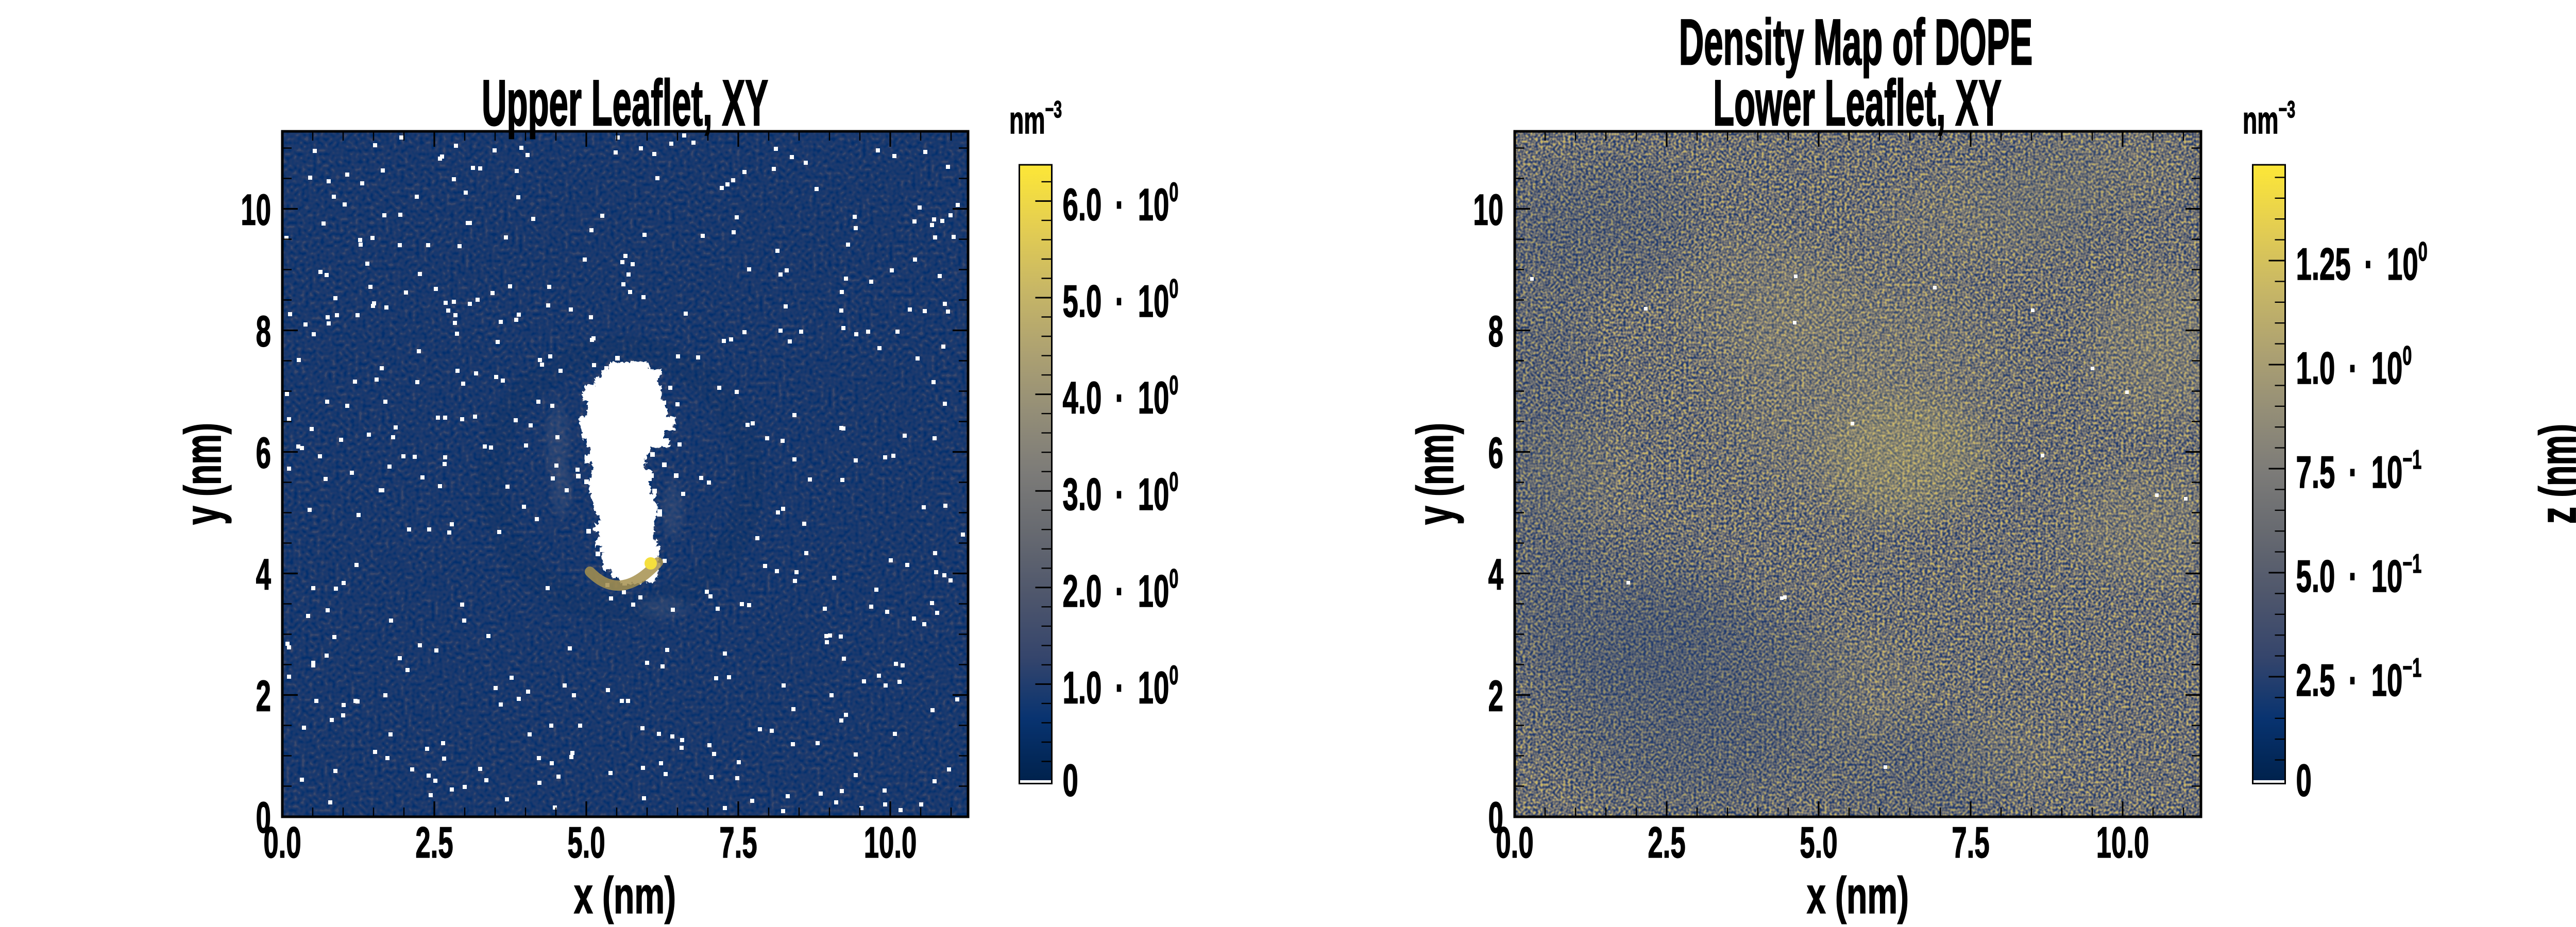 The width and height of the screenshot is (2576, 927). I want to click on svg-text: z (nm), so click(2552, 474).